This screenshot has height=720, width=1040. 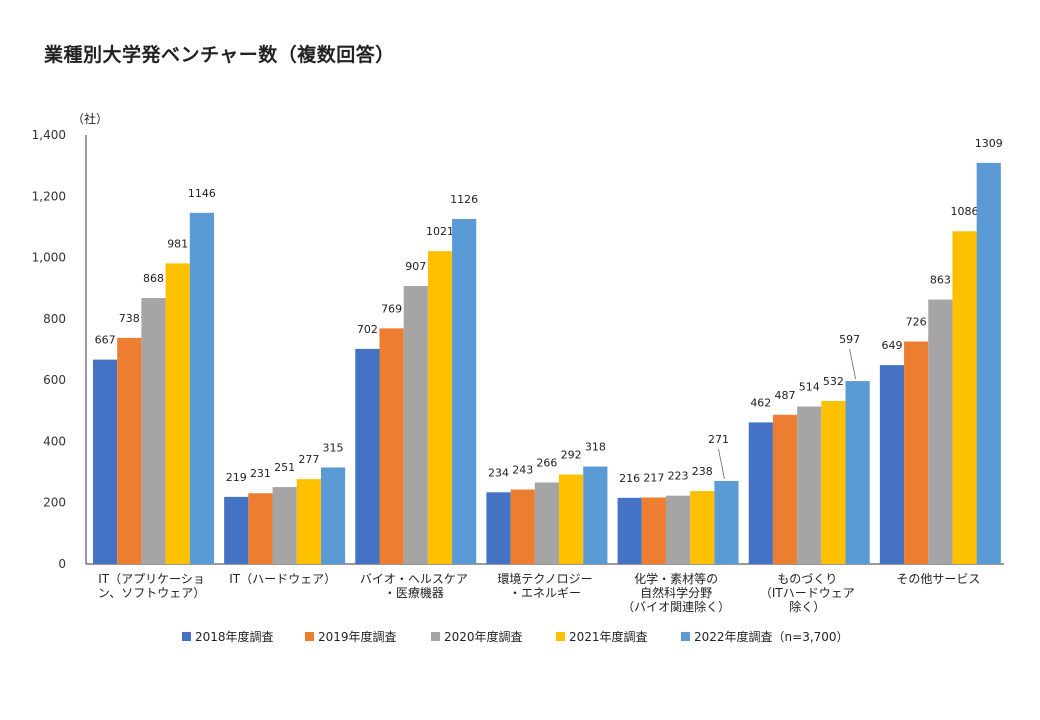 What do you see at coordinates (219, 55) in the screenshot?
I see `chart-title: 業種別大学発ベンチャー数（複数回答）` at bounding box center [219, 55].